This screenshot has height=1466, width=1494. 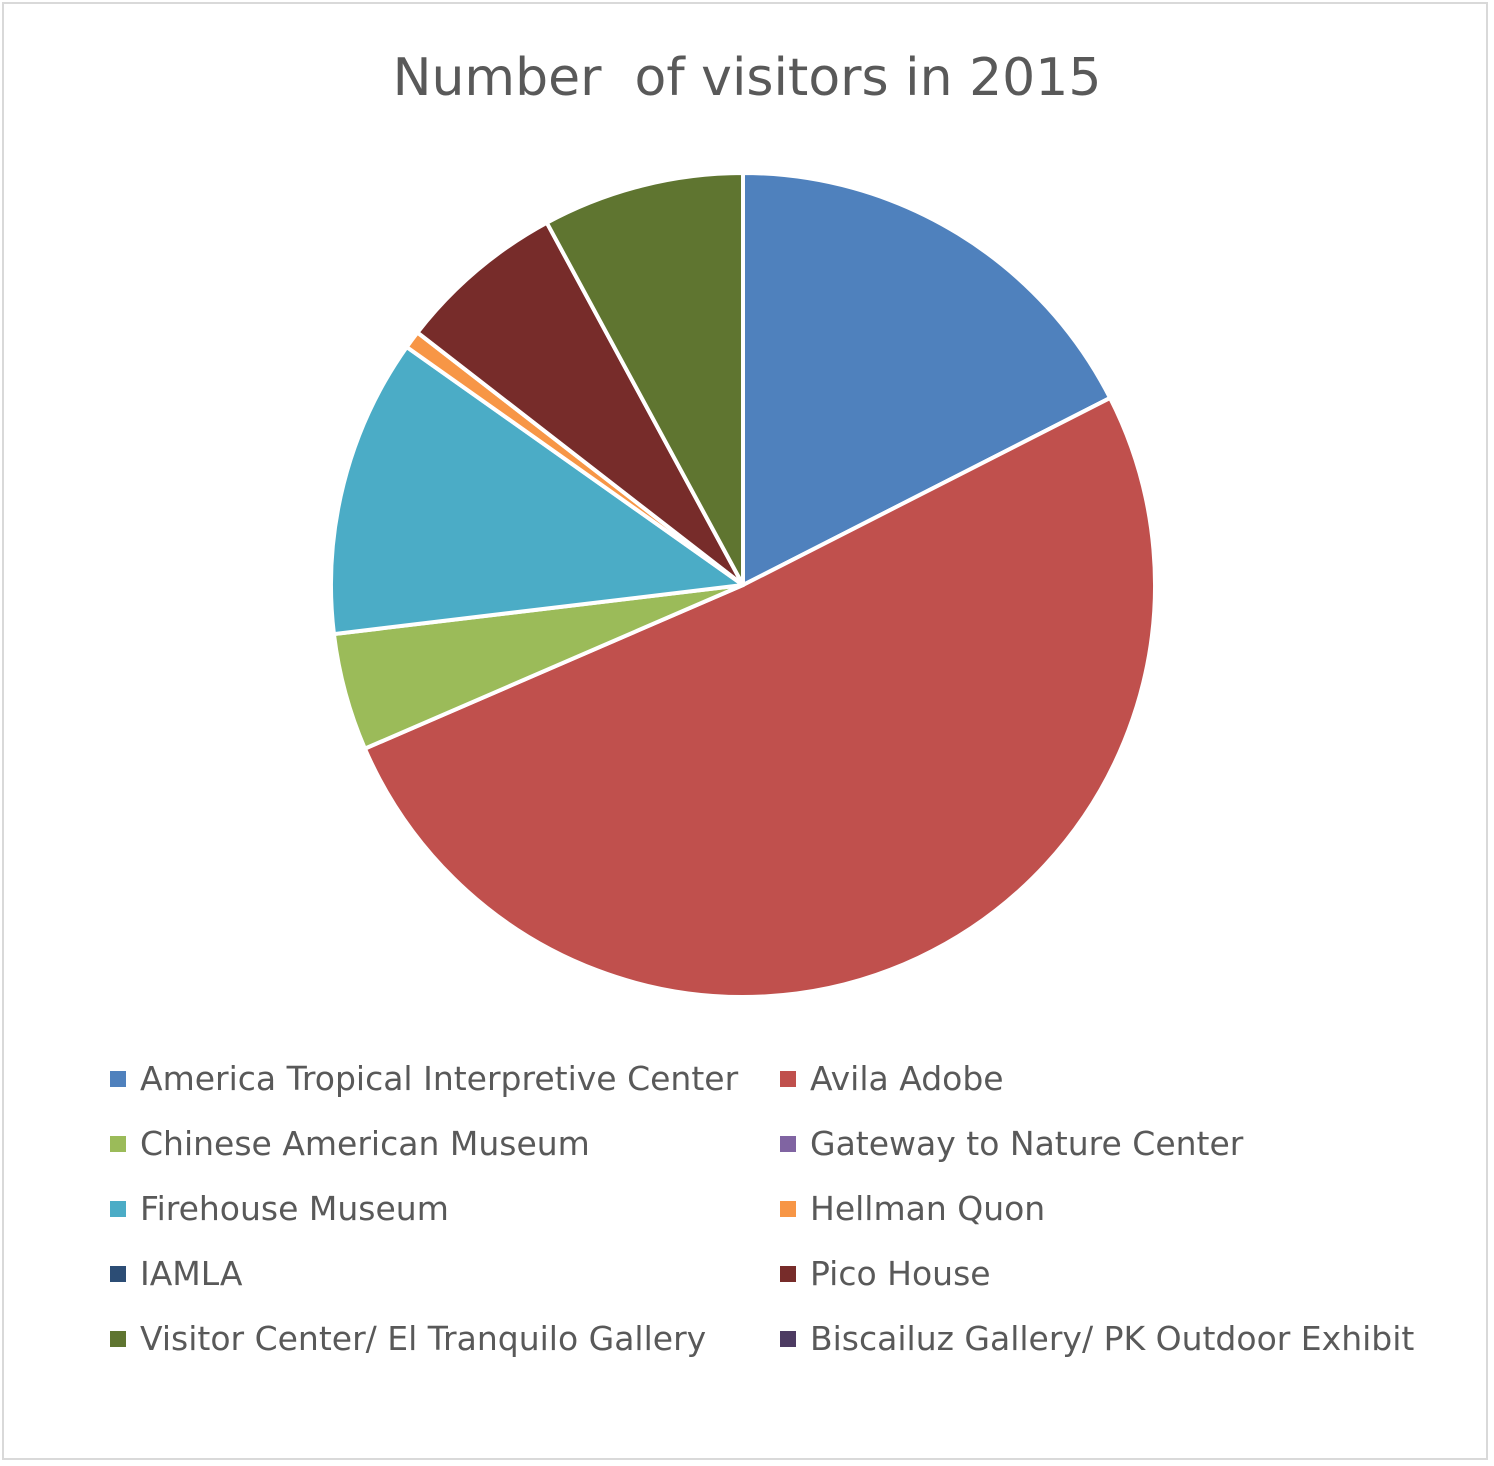 What do you see at coordinates (907, 1078) in the screenshot?
I see `legend-label-avila-adobe: Avila Adobe` at bounding box center [907, 1078].